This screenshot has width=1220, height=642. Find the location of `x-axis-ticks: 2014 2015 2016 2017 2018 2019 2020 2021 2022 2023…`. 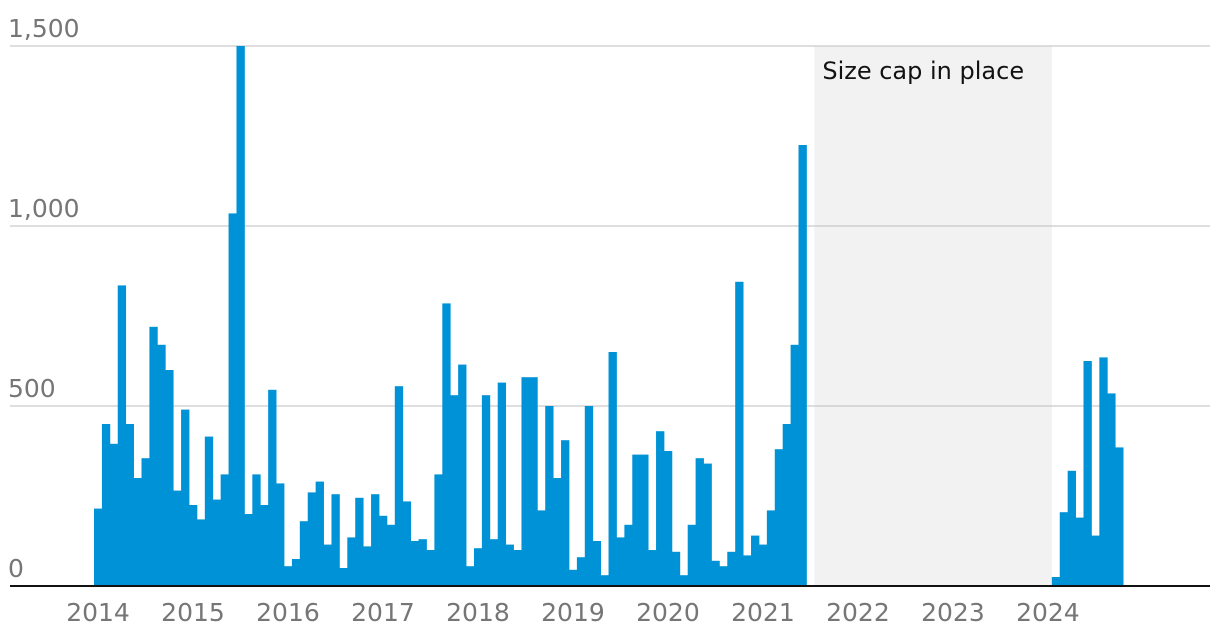

x-axis-ticks: 2014 2015 2016 2017 2018 2019 2020 2021 2022 2023… is located at coordinates (573, 612).